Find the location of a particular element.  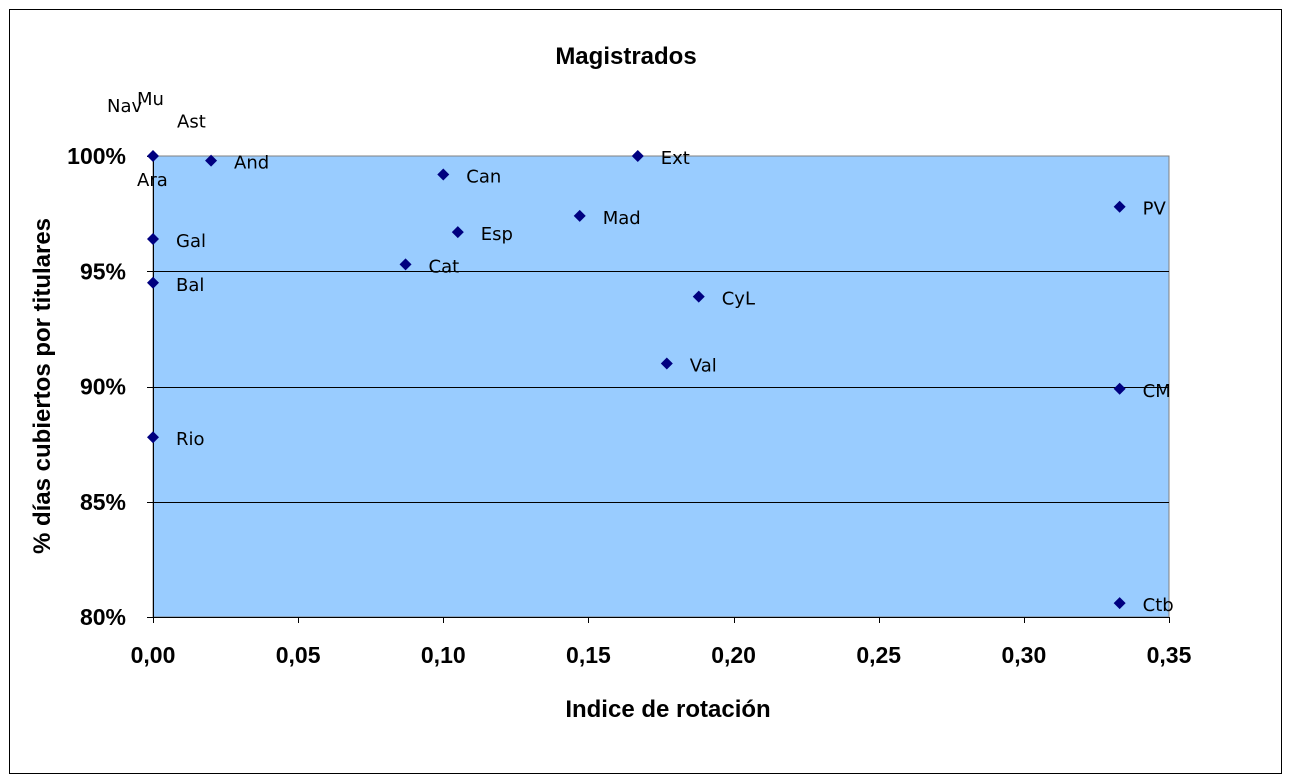

point-label: Ext is located at coordinates (675, 158).